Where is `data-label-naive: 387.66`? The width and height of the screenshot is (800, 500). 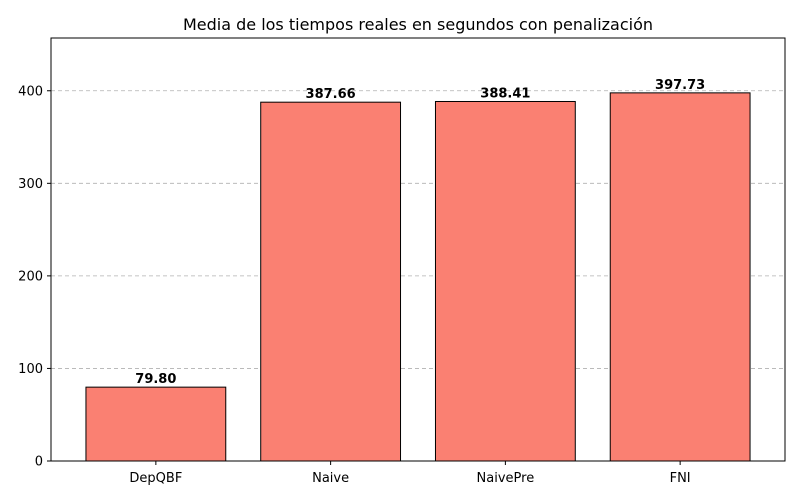 data-label-naive: 387.66 is located at coordinates (331, 94).